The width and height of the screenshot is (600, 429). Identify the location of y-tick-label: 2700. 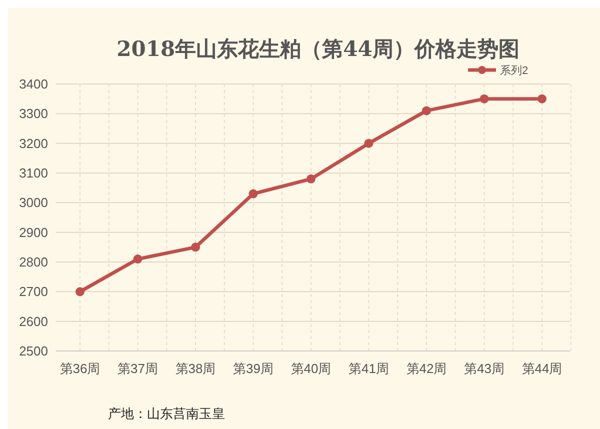
(33, 292).